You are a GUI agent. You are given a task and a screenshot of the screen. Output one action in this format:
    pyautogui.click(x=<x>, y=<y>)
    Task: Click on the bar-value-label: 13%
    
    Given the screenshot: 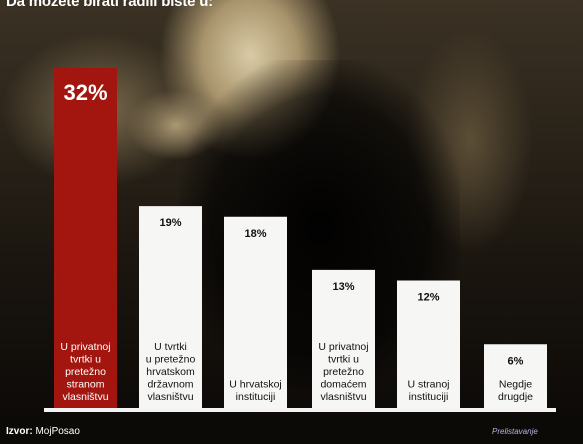 What is the action you would take?
    pyautogui.click(x=343, y=287)
    